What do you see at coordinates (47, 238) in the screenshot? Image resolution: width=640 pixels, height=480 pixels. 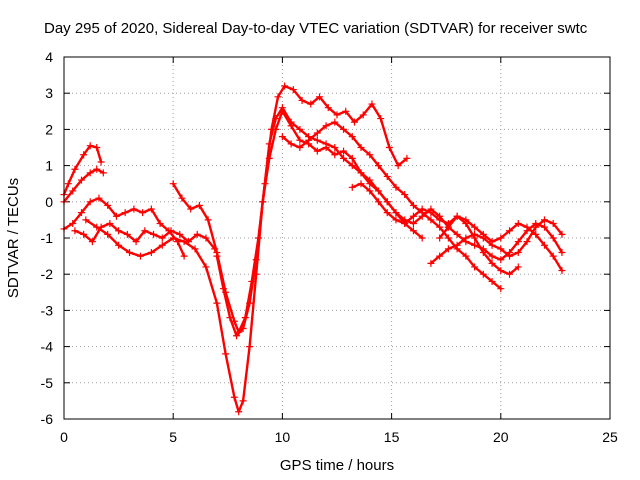 I see `y-tick-label: -1` at bounding box center [47, 238].